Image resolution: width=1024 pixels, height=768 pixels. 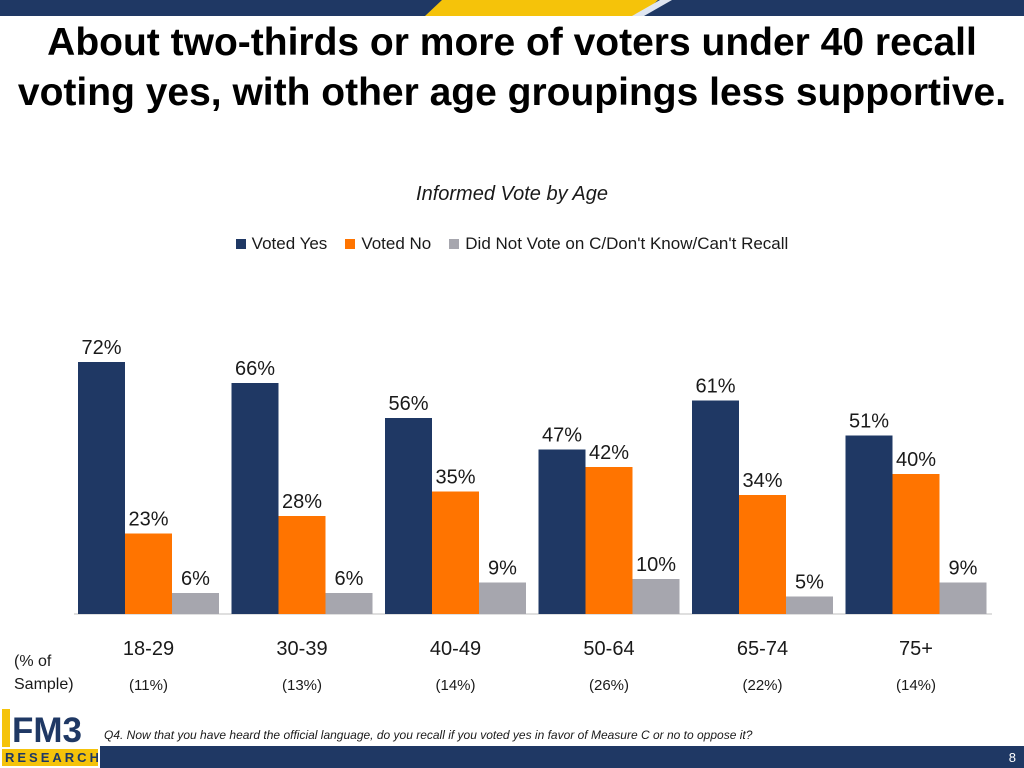 I want to click on data-label-did-not-vote-on-c-don-t-know-can-t-recall-65-74: 5%, so click(x=809, y=583).